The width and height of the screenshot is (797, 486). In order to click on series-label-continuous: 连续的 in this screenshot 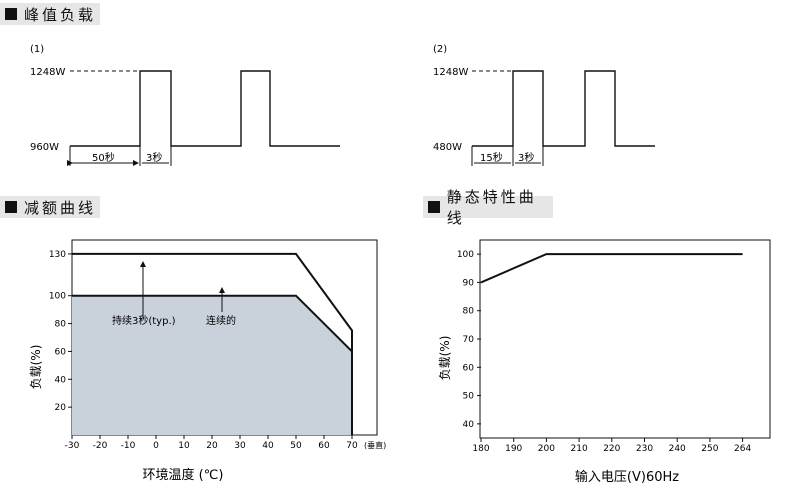, I will do `click(221, 320)`.